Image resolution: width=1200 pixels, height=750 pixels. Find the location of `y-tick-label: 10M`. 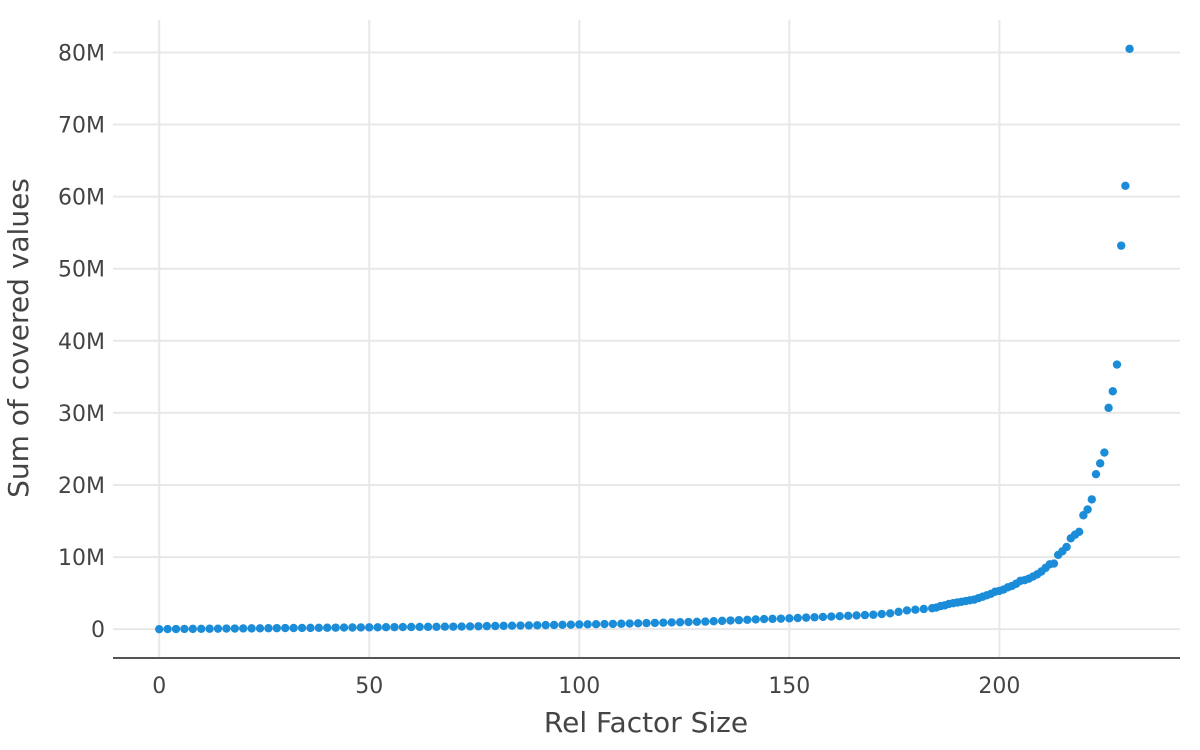

y-tick-label: 10M is located at coordinates (81, 558).